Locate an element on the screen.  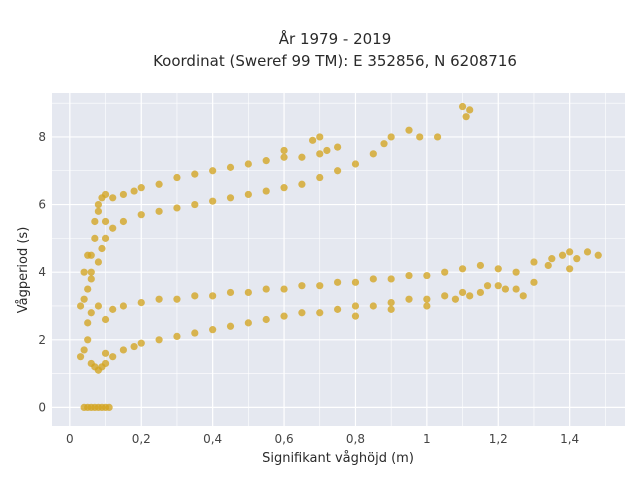
y-tick-label: 6 is located at coordinates (42, 205).